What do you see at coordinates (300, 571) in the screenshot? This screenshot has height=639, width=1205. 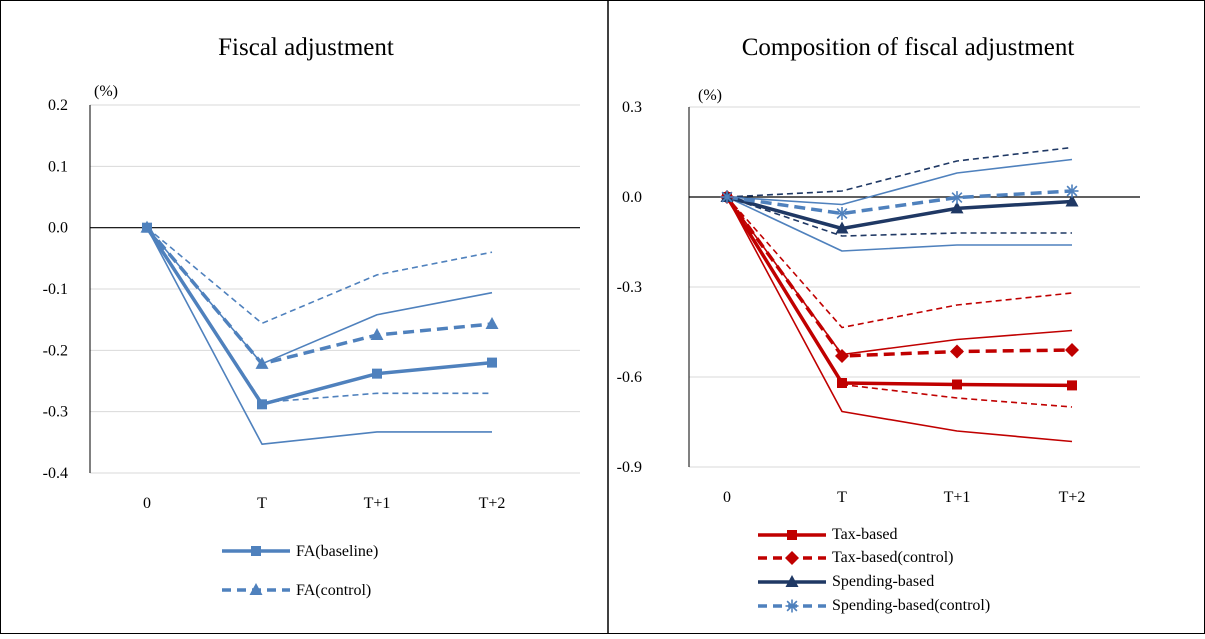 I see `legend: FA(baseline) FA(control)` at bounding box center [300, 571].